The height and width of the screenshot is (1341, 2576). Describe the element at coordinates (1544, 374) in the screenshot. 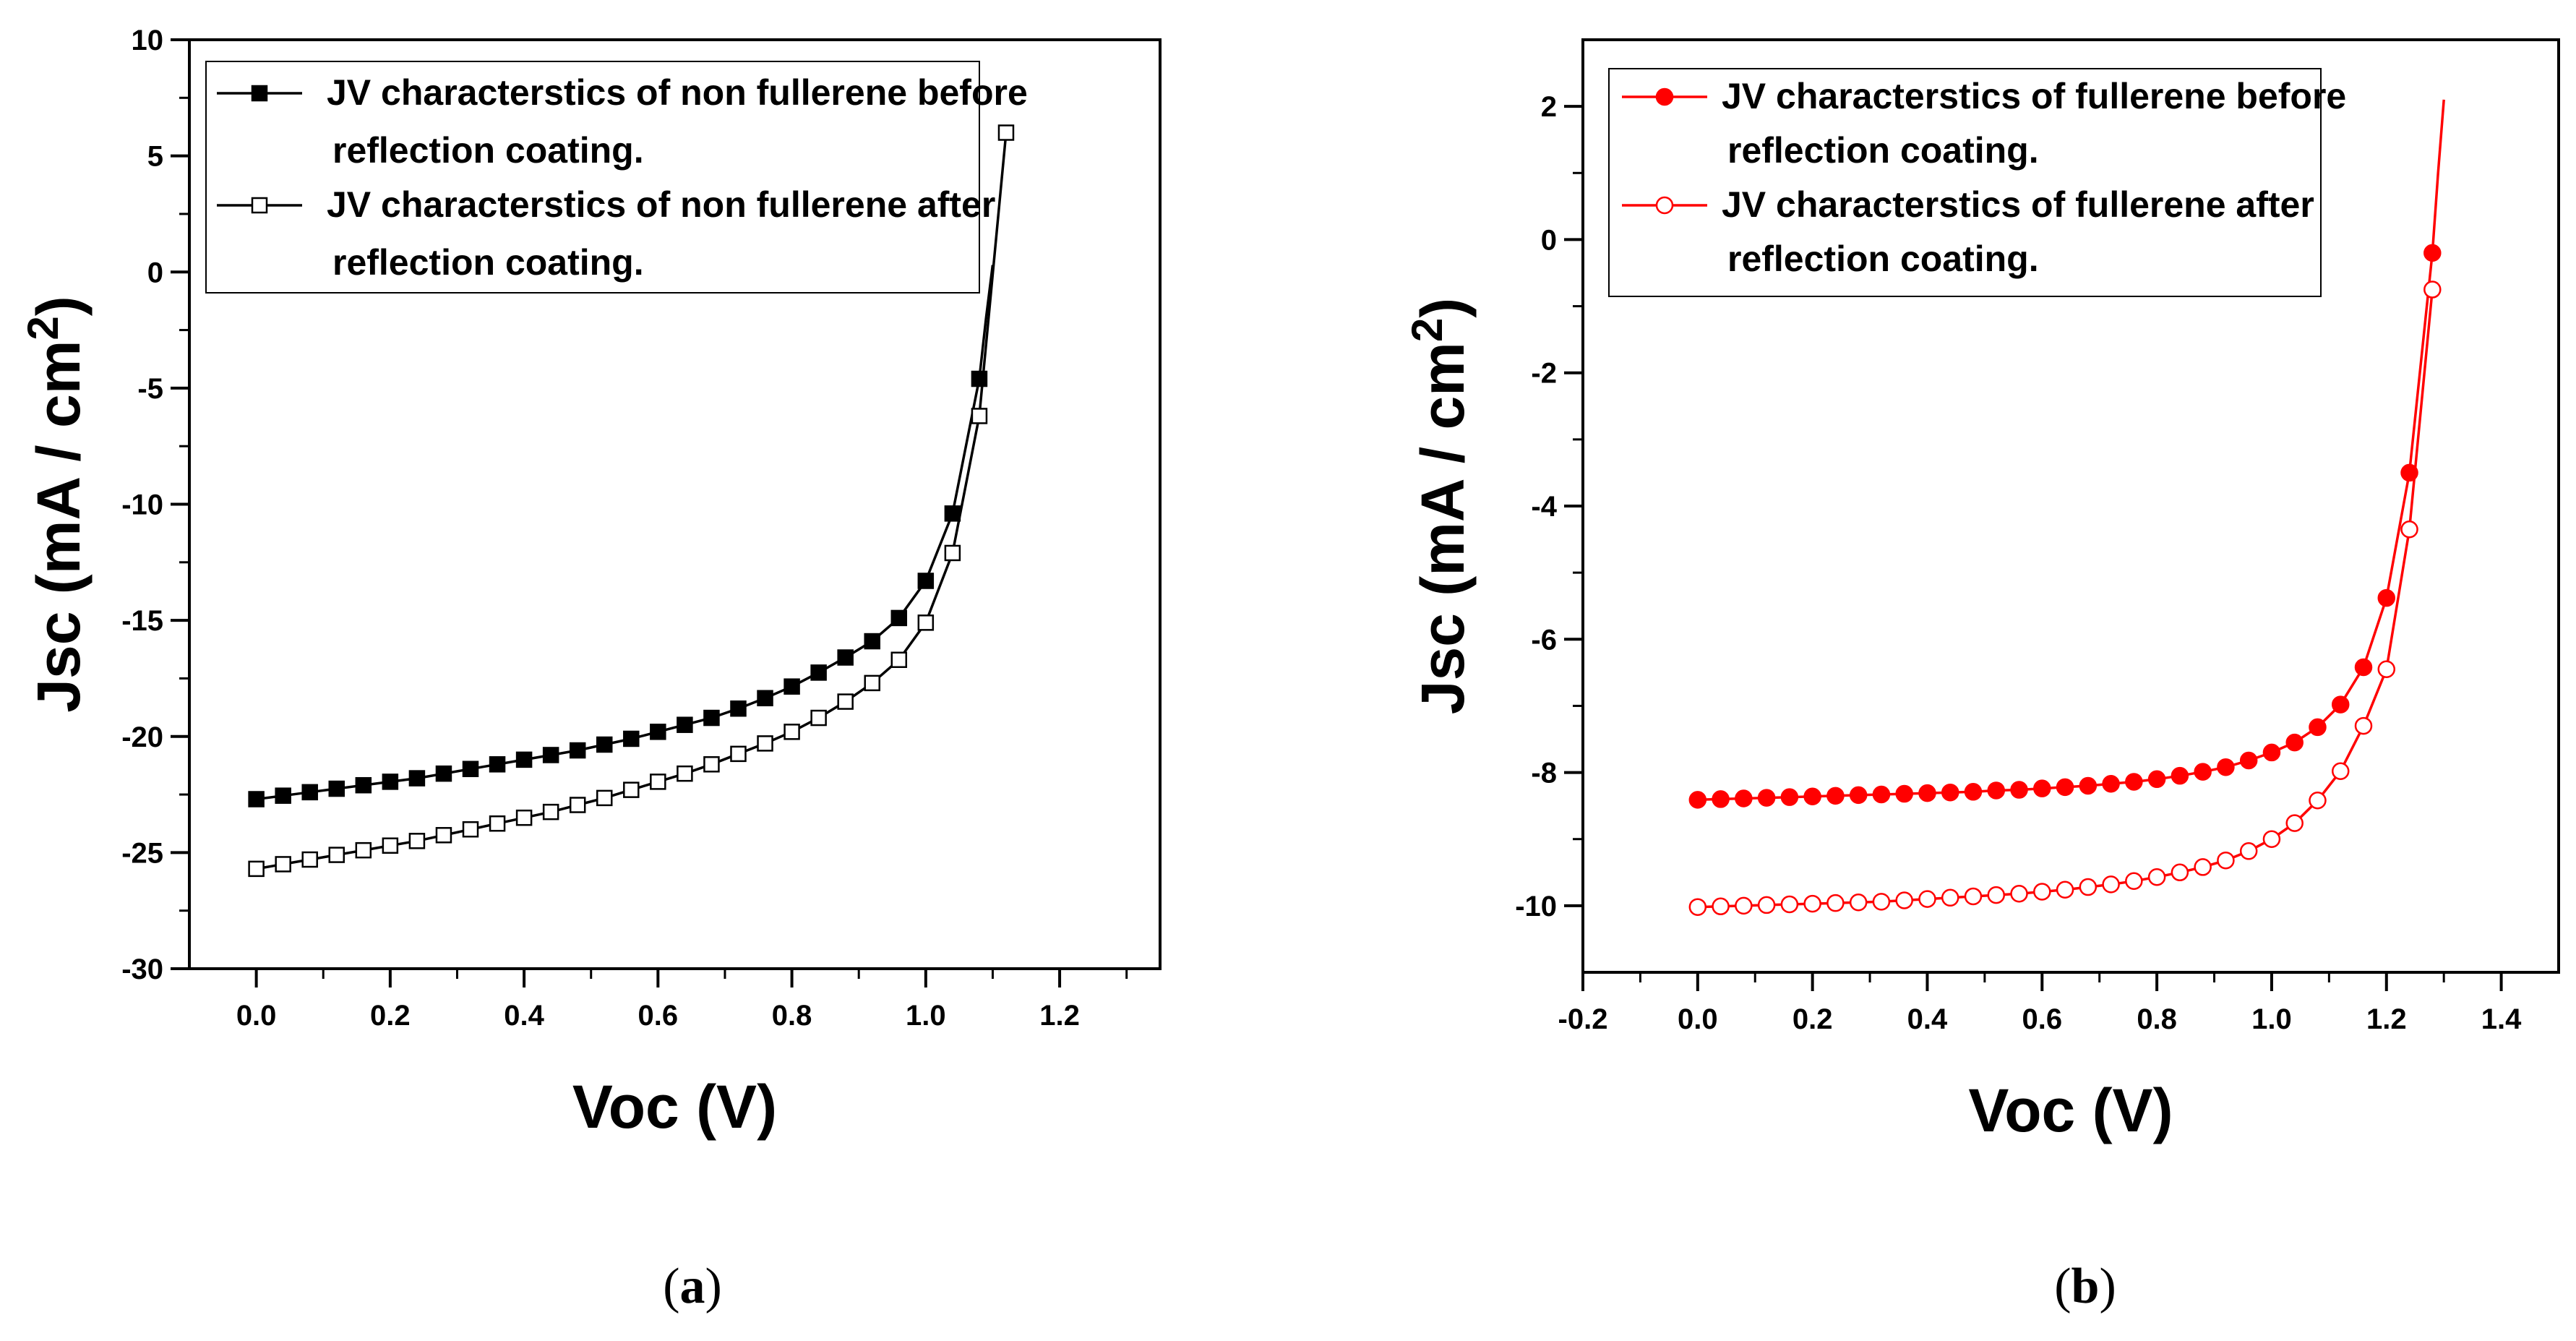

I see `panel-b-y-tick-label: -2` at that location.